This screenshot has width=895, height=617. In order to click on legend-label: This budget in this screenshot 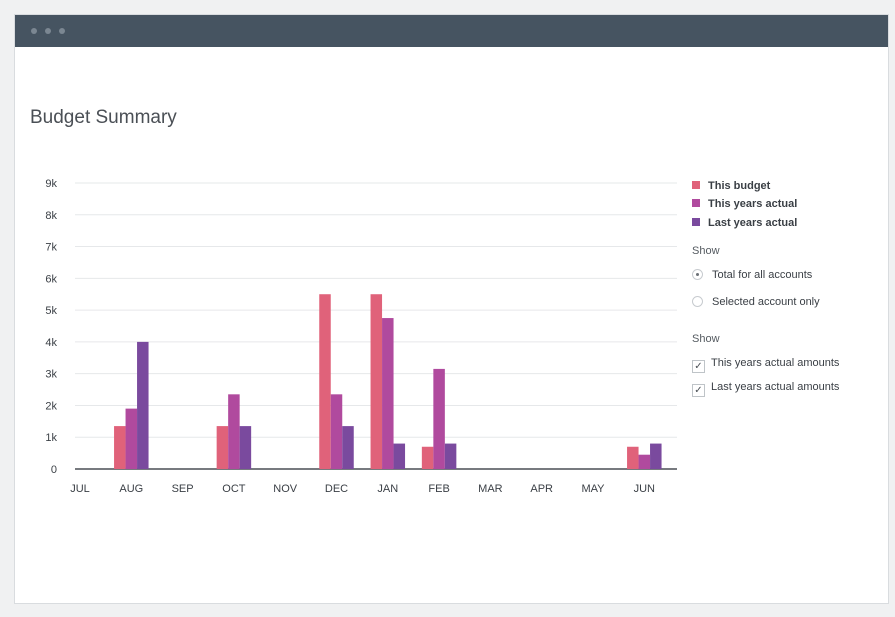, I will do `click(739, 186)`.